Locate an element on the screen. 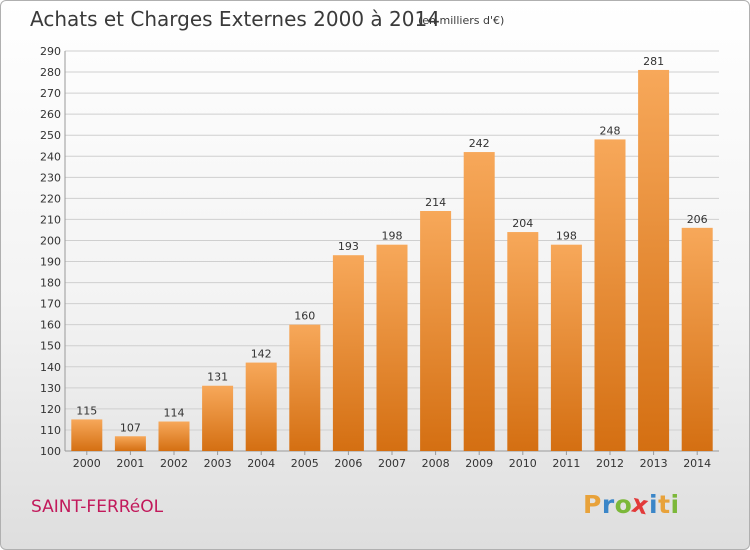  city-name: SAINT-FERRéOL is located at coordinates (97, 507).